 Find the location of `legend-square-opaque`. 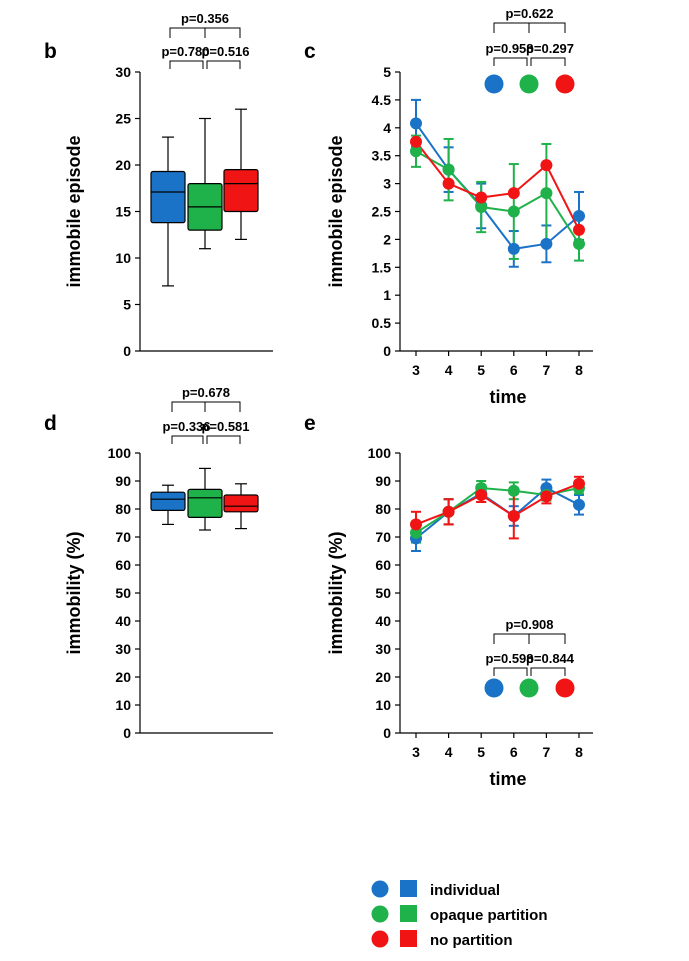

legend-square-opaque is located at coordinates (408, 913).